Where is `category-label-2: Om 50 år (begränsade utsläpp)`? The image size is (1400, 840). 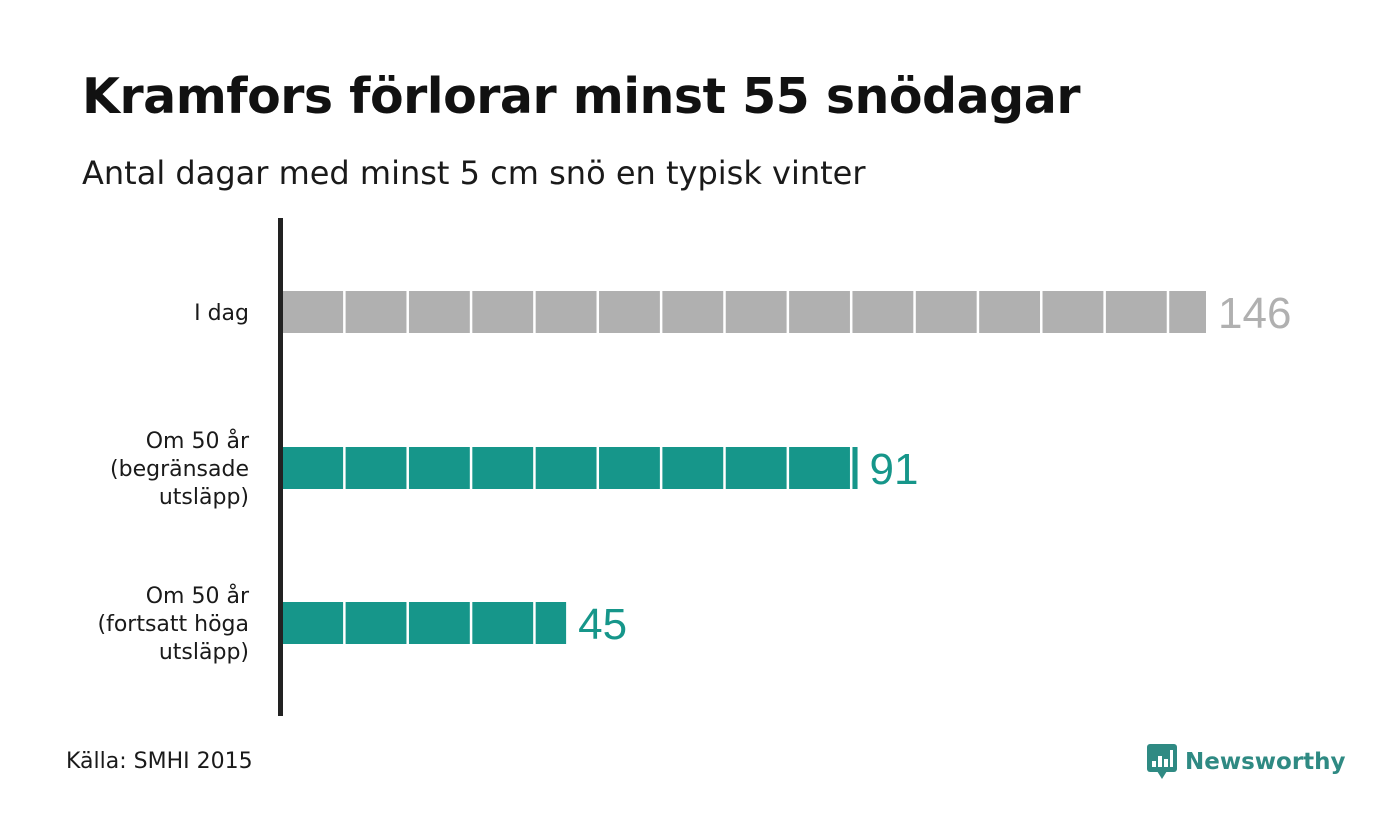
category-label-2: Om 50 år (begränsade utsläpp) is located at coordinates (180, 469).